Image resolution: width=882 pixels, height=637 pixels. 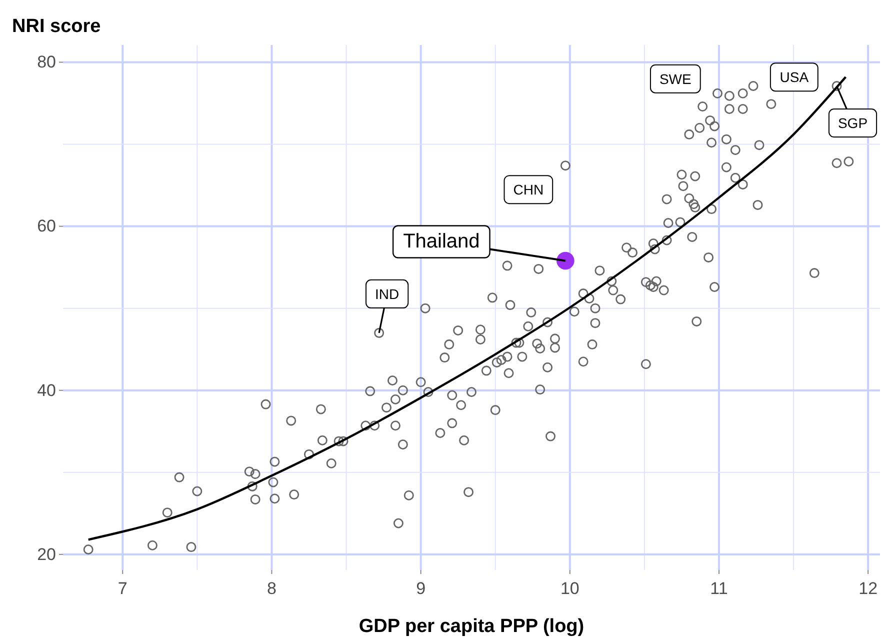 I want to click on x-tick-label: 9, so click(x=421, y=588).